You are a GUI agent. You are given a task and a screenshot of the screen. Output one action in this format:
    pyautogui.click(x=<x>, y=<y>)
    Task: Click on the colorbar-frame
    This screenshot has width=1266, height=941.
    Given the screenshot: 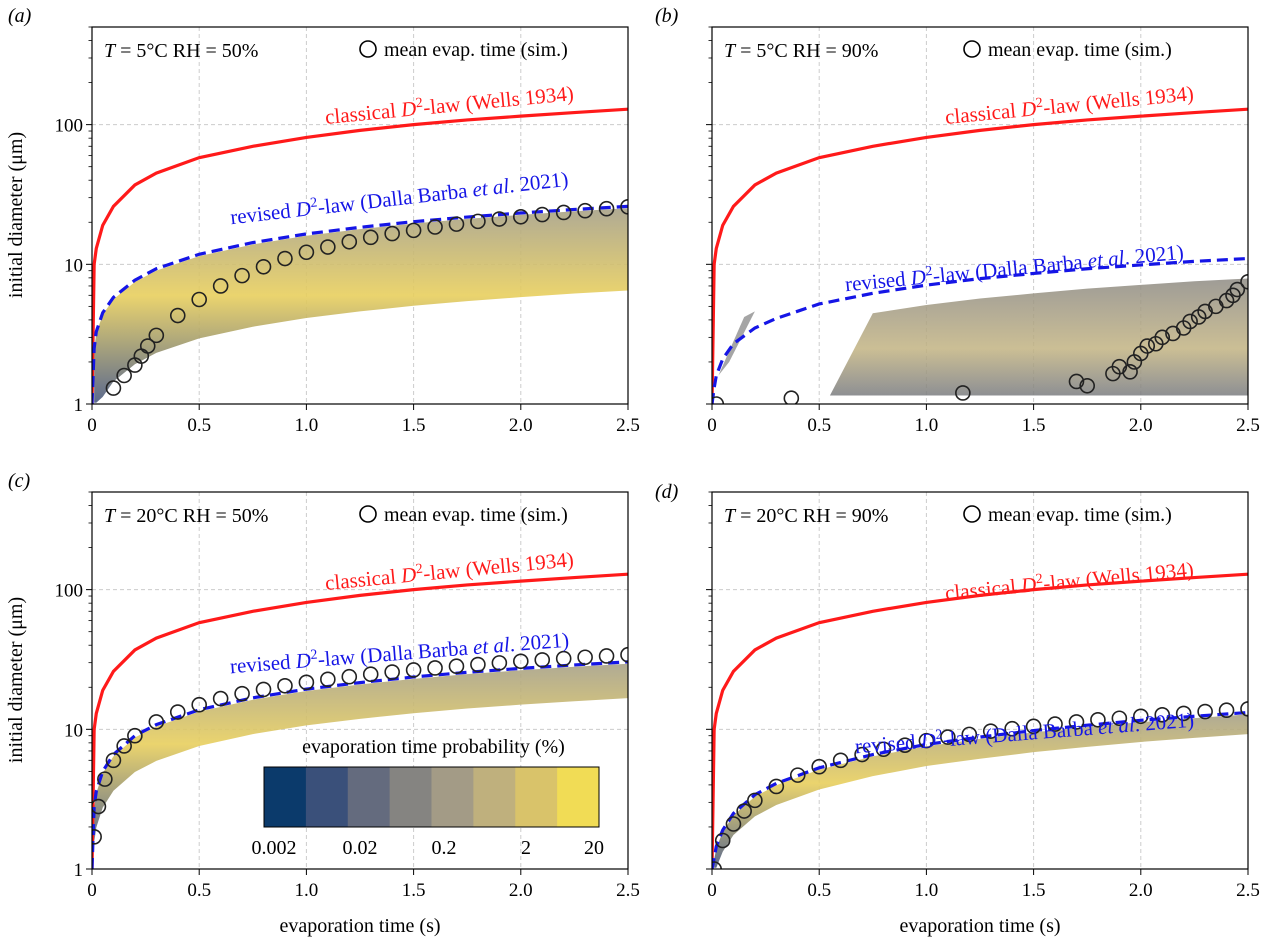 What is the action you would take?
    pyautogui.click(x=431, y=797)
    